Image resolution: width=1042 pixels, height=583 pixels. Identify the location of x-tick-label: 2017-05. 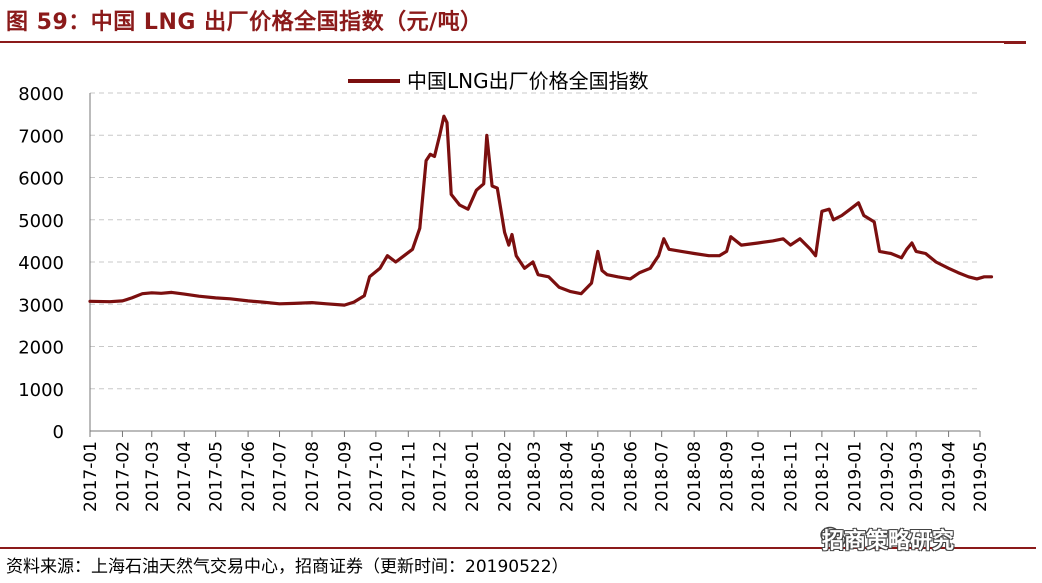
(217, 476).